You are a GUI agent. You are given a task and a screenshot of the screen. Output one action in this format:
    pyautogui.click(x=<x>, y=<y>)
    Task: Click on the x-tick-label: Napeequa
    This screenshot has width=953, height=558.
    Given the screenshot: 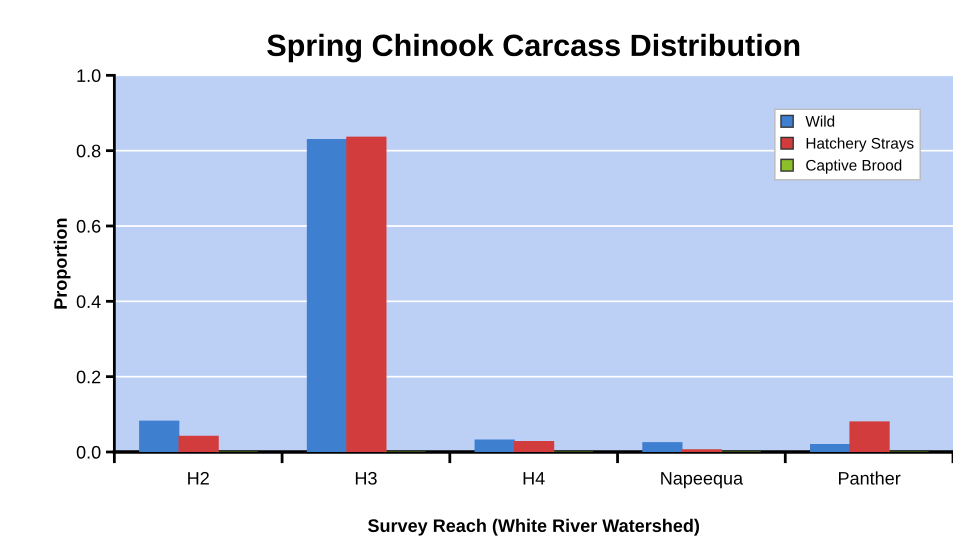 What is the action you would take?
    pyautogui.click(x=702, y=480)
    